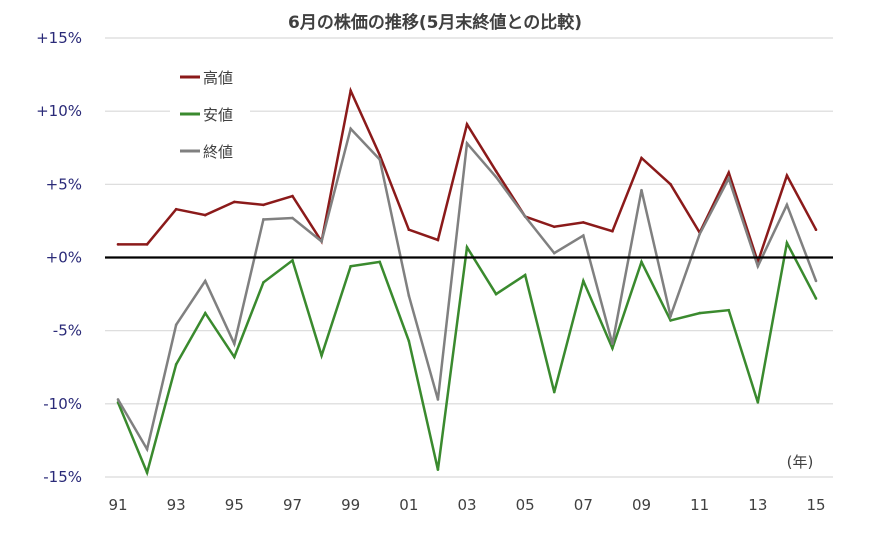 Image resolution: width=870 pixels, height=533 pixels. I want to click on legend-label-3: 終値, so click(218, 152).